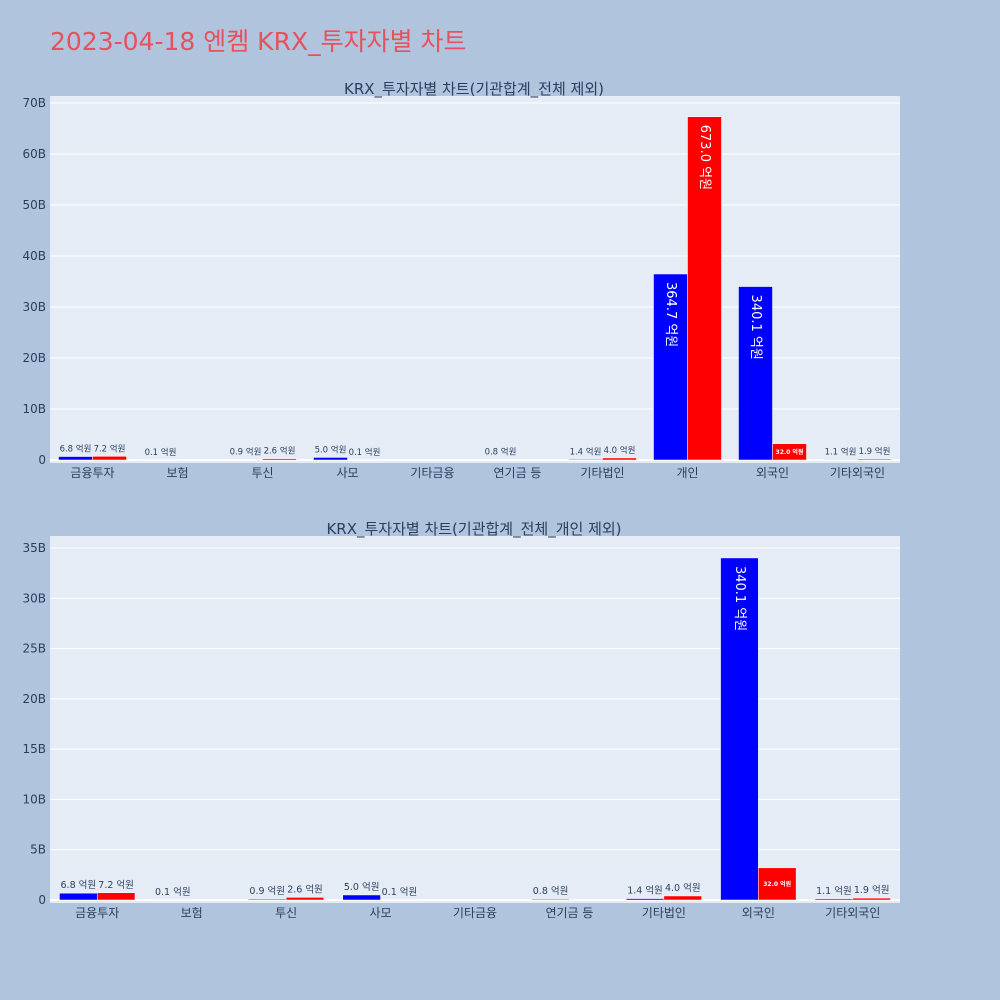 The width and height of the screenshot is (1000, 1000). What do you see at coordinates (704, 157) in the screenshot?
I see `data-label: 673.0 억원` at bounding box center [704, 157].